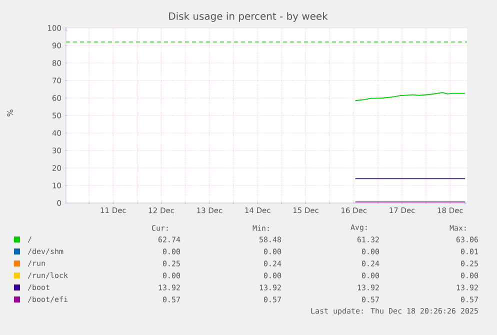  Describe the element at coordinates (248, 17) in the screenshot. I see `chart-title: Disk usage in percent - by week` at that location.